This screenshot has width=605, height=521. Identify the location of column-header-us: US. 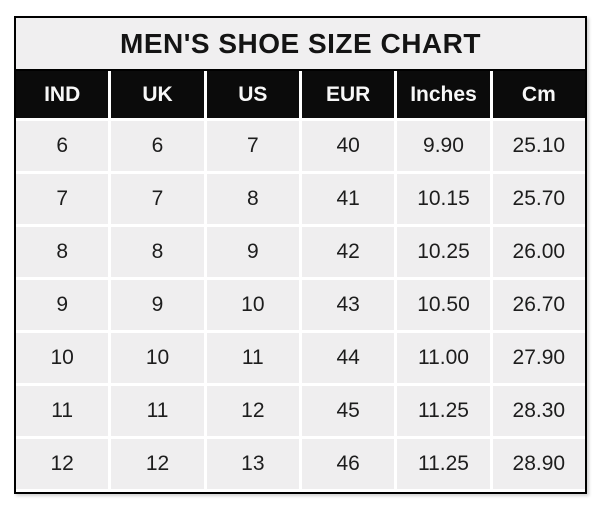
(252, 94).